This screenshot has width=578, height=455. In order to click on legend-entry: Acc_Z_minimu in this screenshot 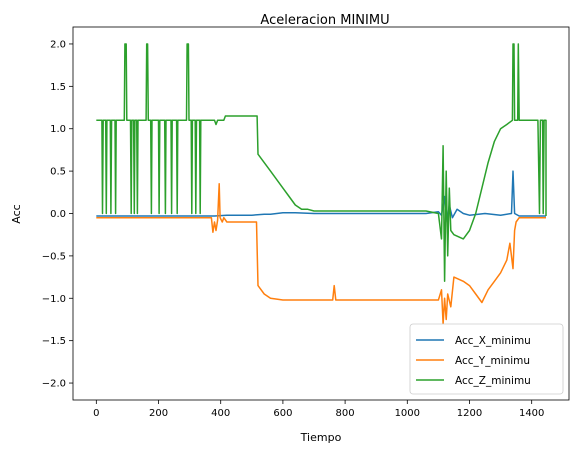, I will do `click(493, 381)`.